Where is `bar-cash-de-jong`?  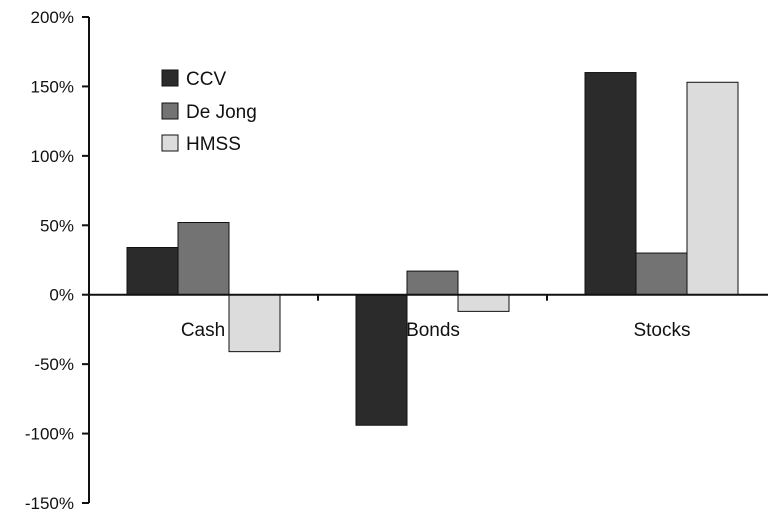 bar-cash-de-jong is located at coordinates (203, 259).